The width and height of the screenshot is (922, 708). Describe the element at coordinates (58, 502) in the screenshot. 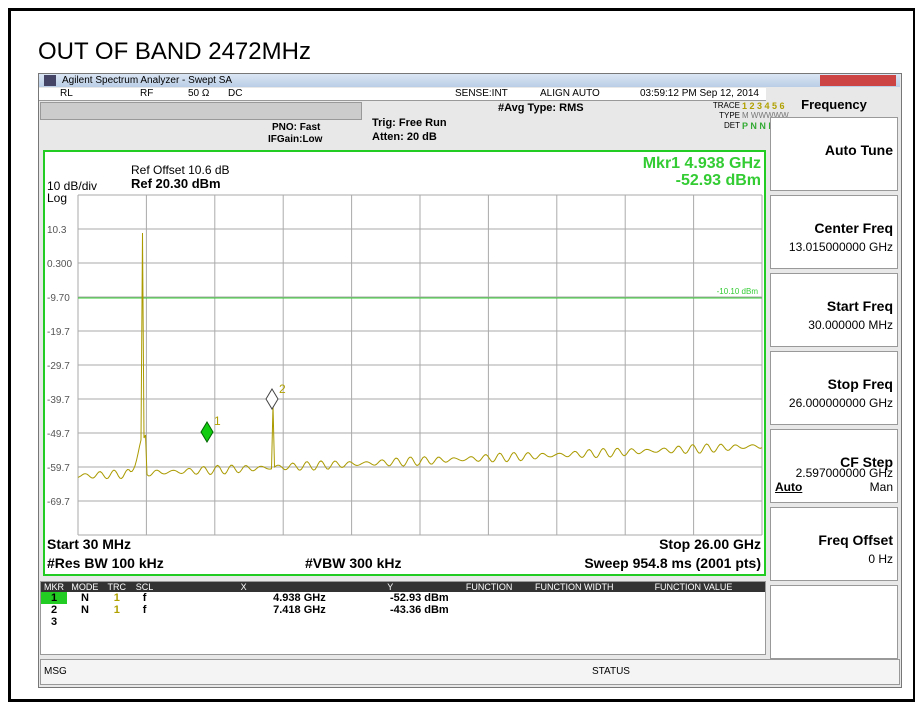

I see `y-tick-label: -69.7` at that location.